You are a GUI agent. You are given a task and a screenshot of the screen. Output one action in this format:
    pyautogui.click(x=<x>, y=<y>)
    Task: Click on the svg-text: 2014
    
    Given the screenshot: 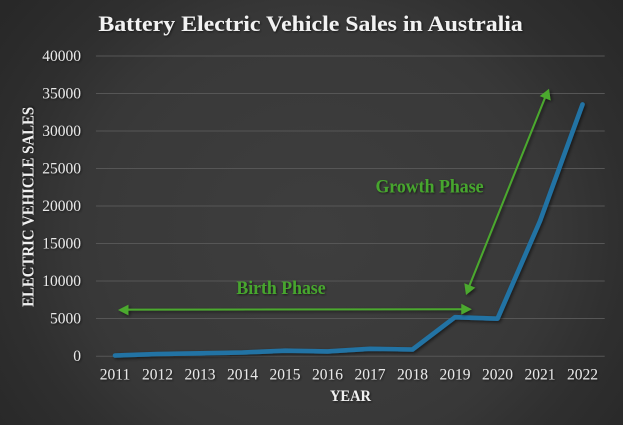 What is the action you would take?
    pyautogui.click(x=242, y=375)
    